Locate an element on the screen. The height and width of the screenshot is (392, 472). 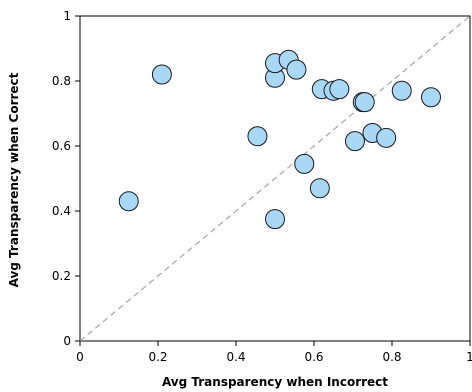
y-tick-label: 0.2 is located at coordinates (61, 276).